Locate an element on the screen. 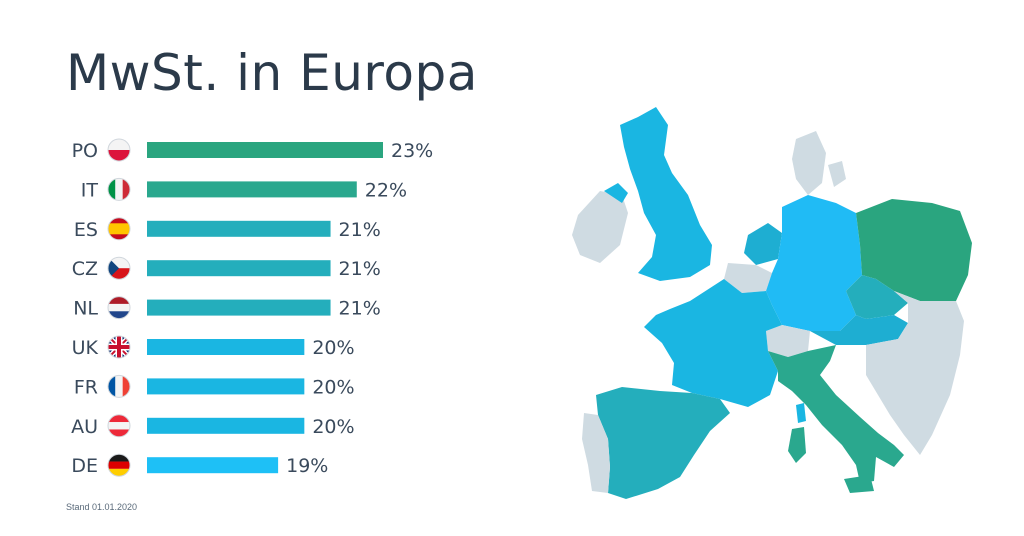  bar-row: DE 19% is located at coordinates (199, 465).